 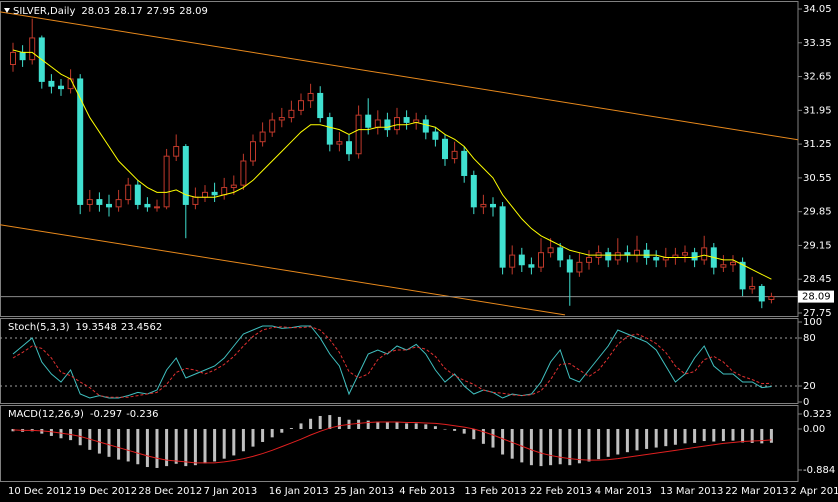 What do you see at coordinates (83, 414) in the screenshot?
I see `macd-header: MACD(12,26,9) -0.297 -0.236` at bounding box center [83, 414].